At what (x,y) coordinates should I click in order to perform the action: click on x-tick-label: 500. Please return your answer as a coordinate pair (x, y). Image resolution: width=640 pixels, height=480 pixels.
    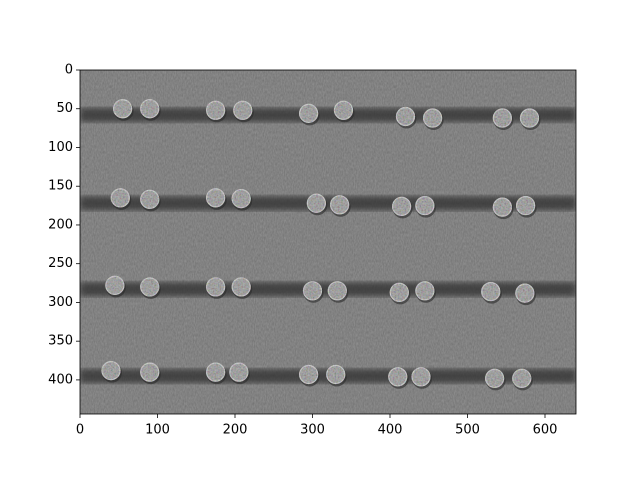
    Looking at the image, I should click on (467, 430).